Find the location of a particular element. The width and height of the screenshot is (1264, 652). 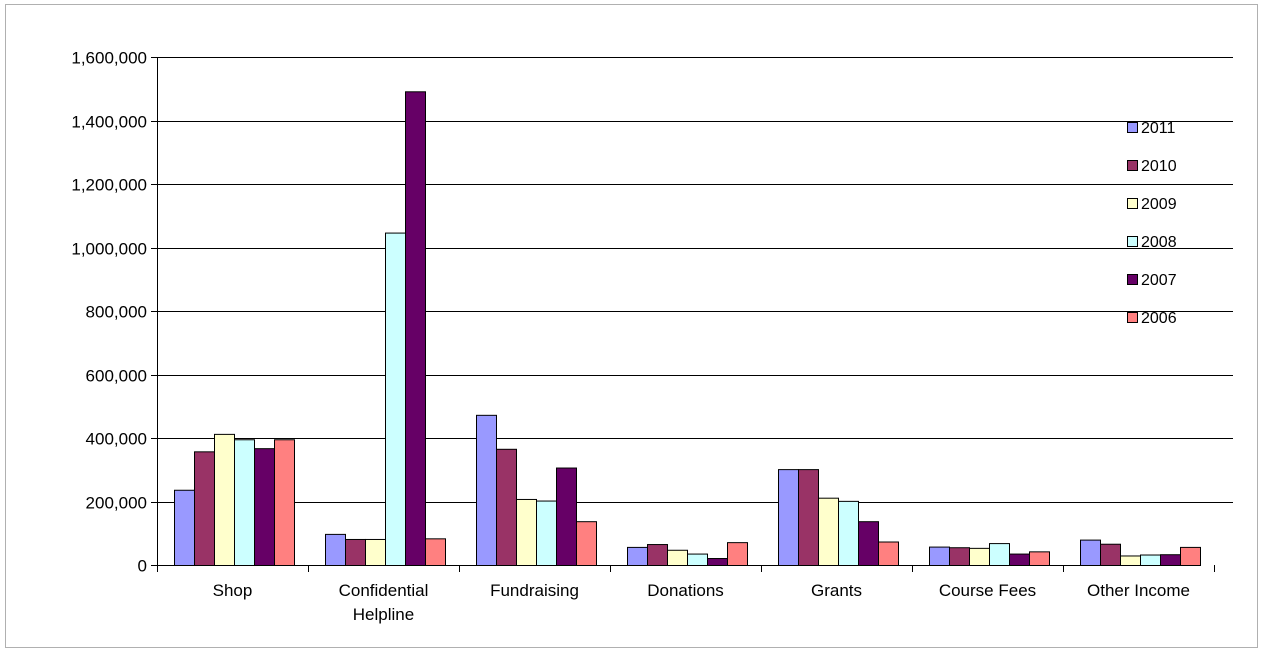

x-tick-label: Helpline is located at coordinates (383, 614).